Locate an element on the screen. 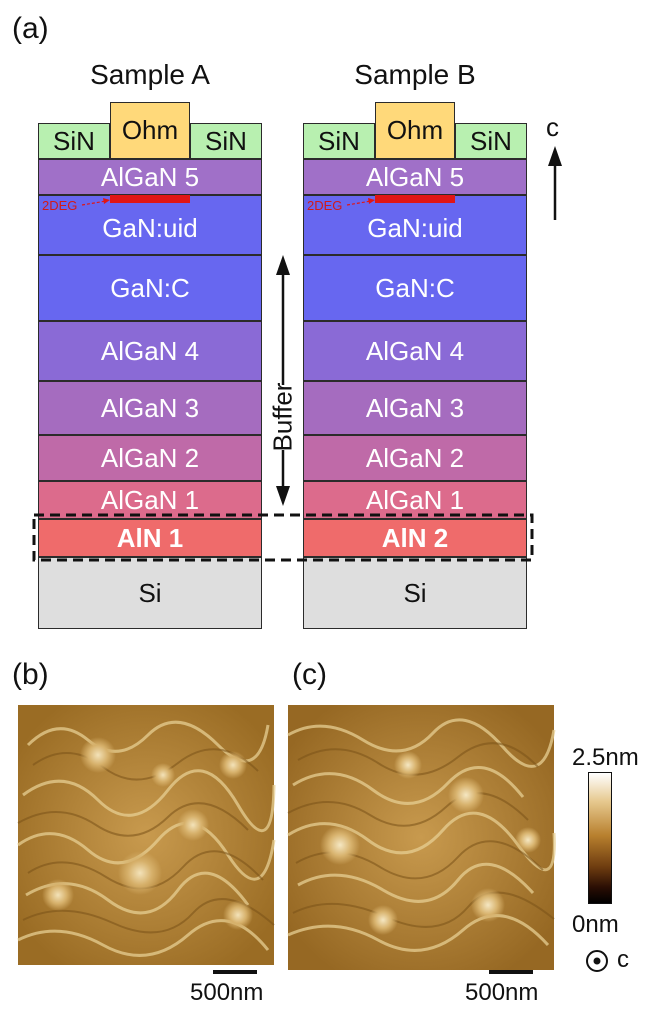 This screenshot has width=665, height=1009. out-of-plane-c-icon is located at coordinates (597, 961).